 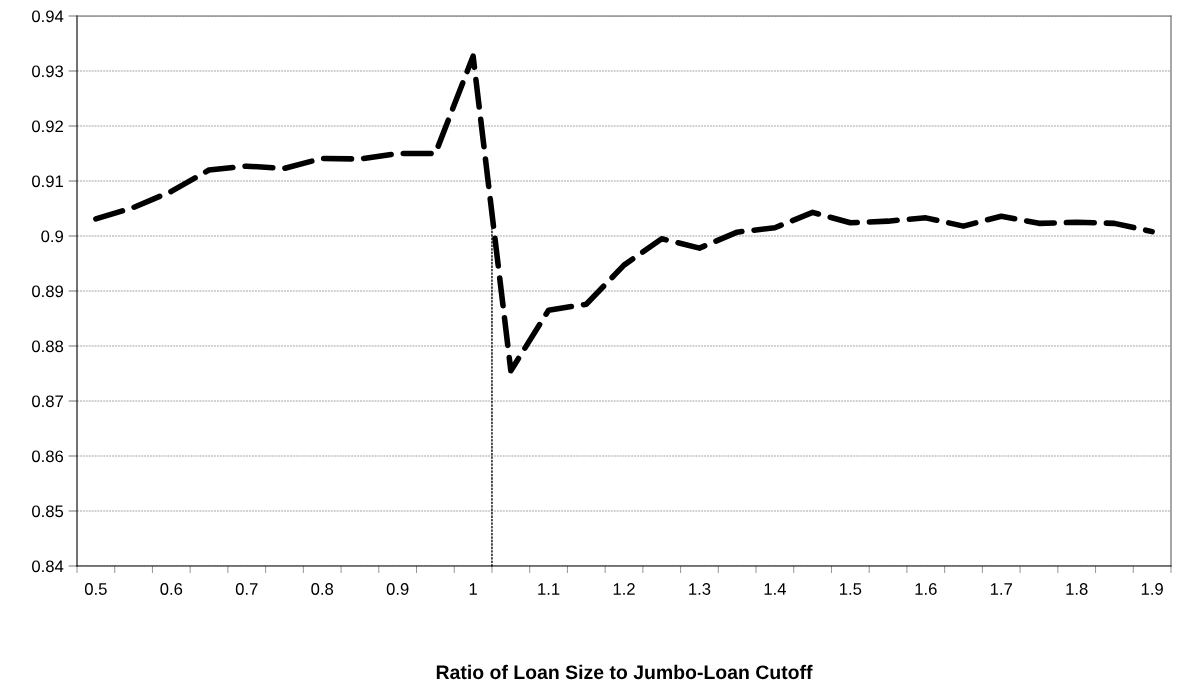 What do you see at coordinates (549, 589) in the screenshot?
I see `x-tick-label: 1.1` at bounding box center [549, 589].